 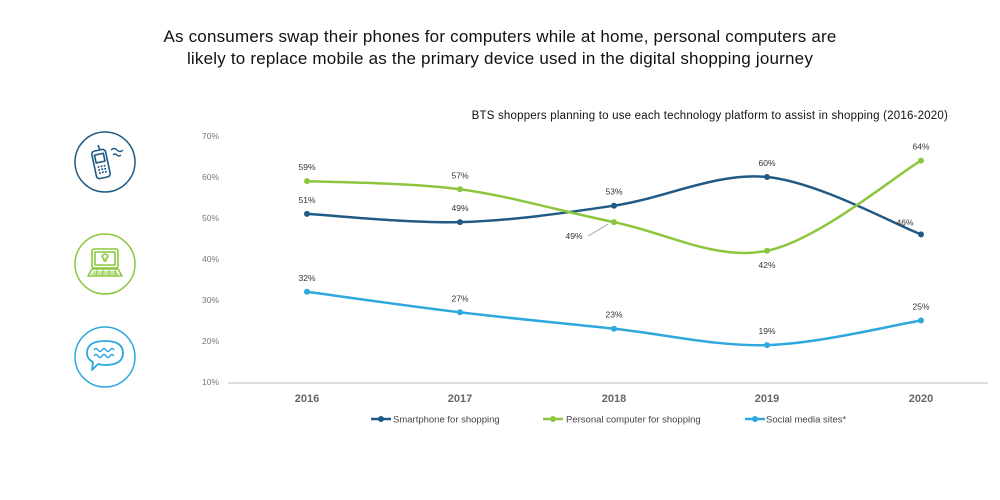 I want to click on y-tick-label: 40%, so click(x=210, y=259).